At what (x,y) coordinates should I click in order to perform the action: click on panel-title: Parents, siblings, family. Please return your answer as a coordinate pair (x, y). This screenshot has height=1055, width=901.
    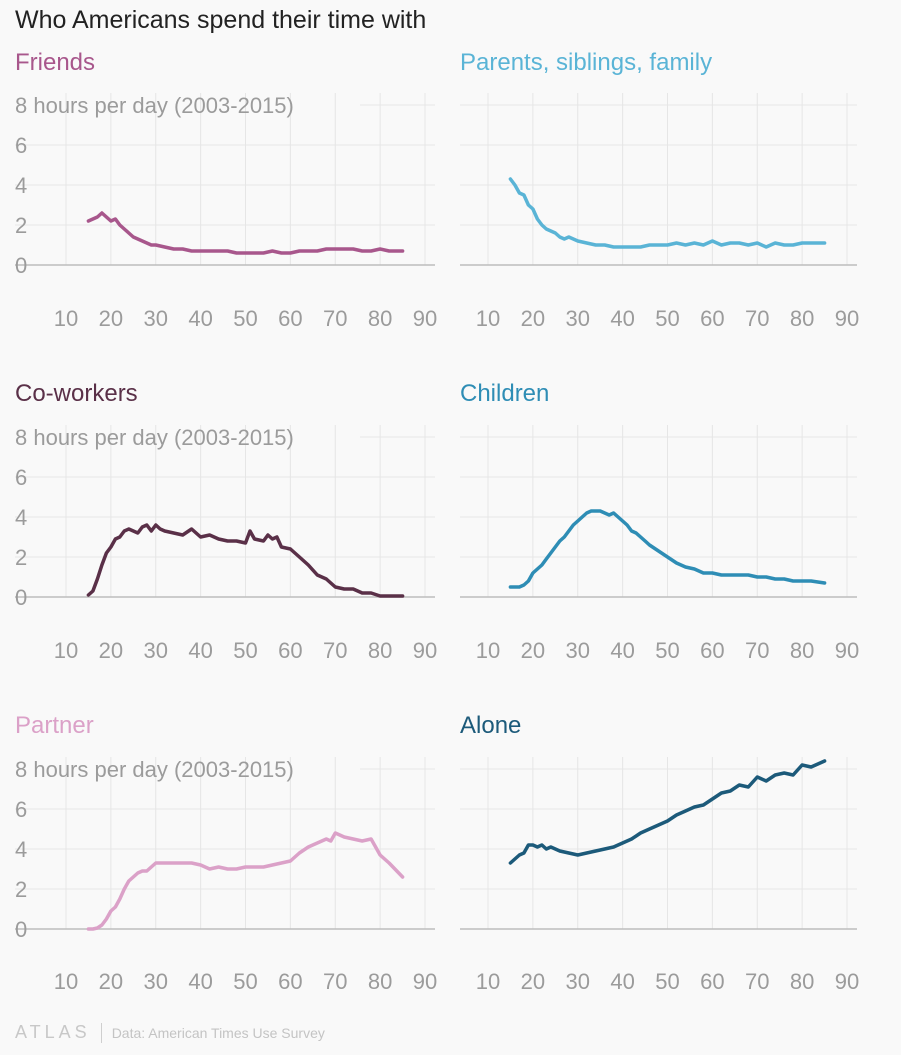
    Looking at the image, I should click on (586, 62).